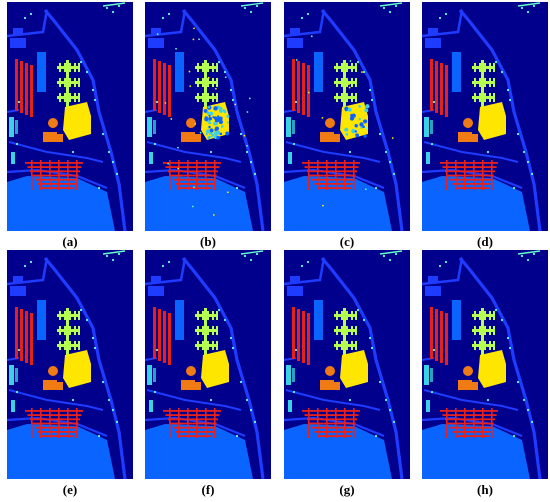 The width and height of the screenshot is (550, 502). What do you see at coordinates (485, 241) in the screenshot?
I see `panel-caption: (d)` at bounding box center [485, 241].